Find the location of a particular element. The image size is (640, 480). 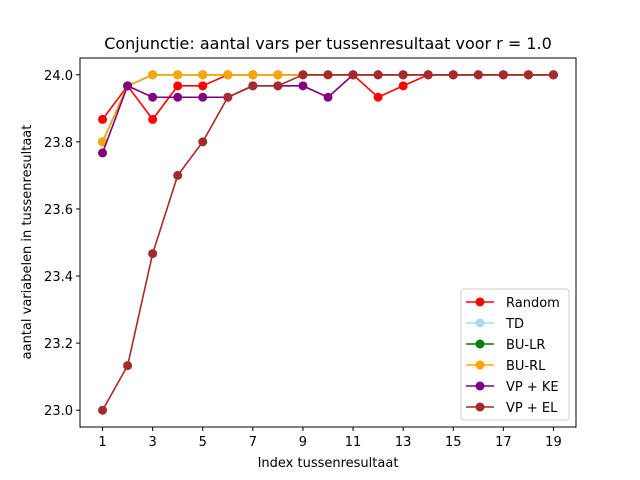

legend-label: BU-RL is located at coordinates (526, 366).